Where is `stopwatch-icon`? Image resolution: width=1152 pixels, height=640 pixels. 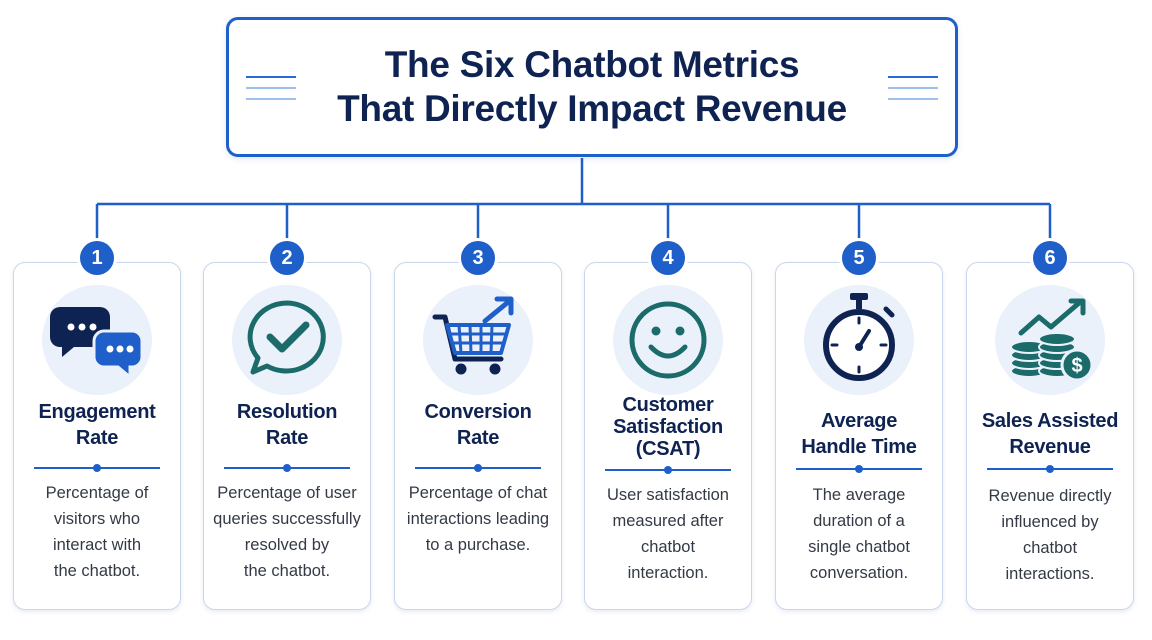 stopwatch-icon is located at coordinates (859, 340).